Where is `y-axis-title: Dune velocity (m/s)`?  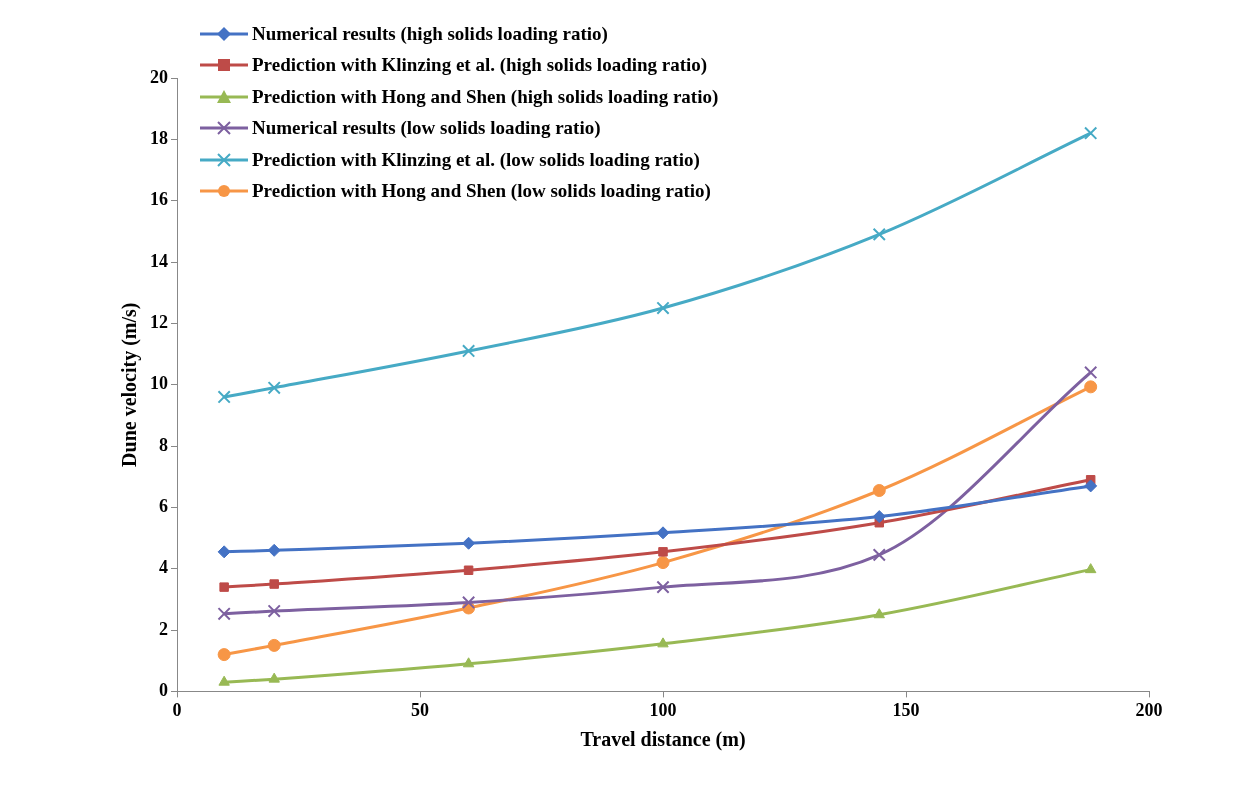
y-axis-title: Dune velocity (m/s) is located at coordinates (130, 384).